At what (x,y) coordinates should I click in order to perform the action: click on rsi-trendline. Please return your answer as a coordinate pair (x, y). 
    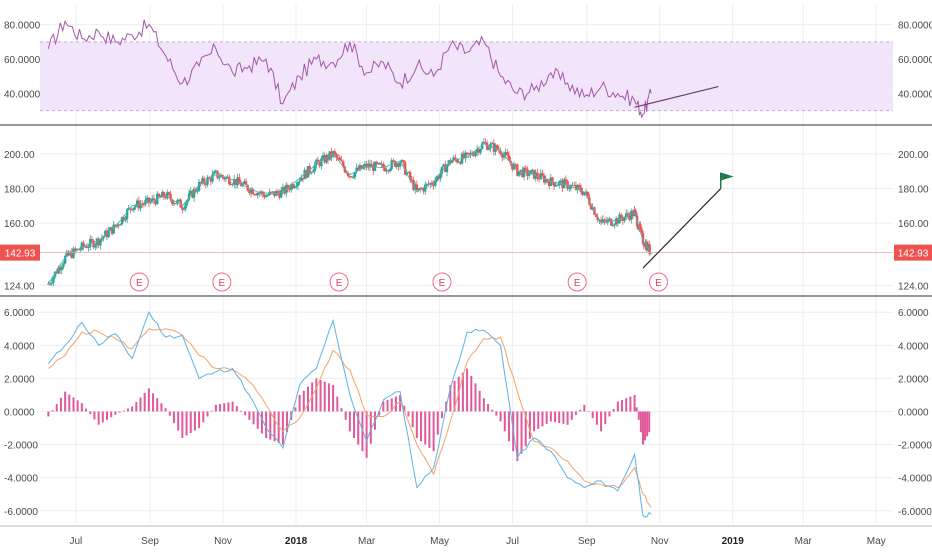
    Looking at the image, I should click on (676, 97).